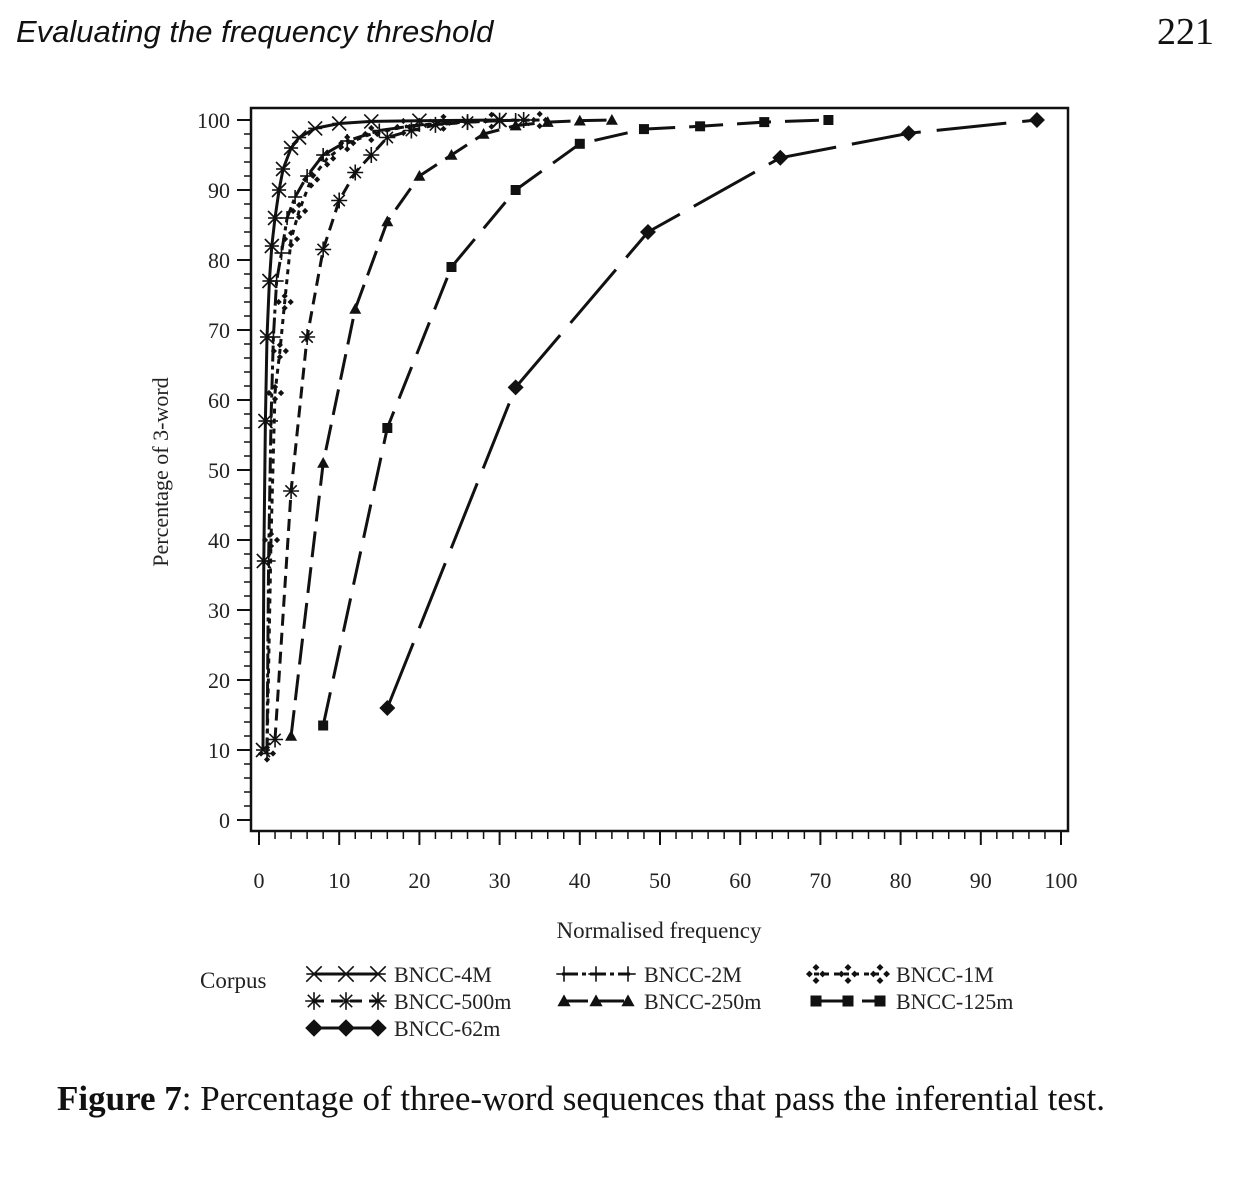 The height and width of the screenshot is (1190, 1236). Describe the element at coordinates (649, 974) in the screenshot. I see `legend-item: BNCC-2M` at that location.